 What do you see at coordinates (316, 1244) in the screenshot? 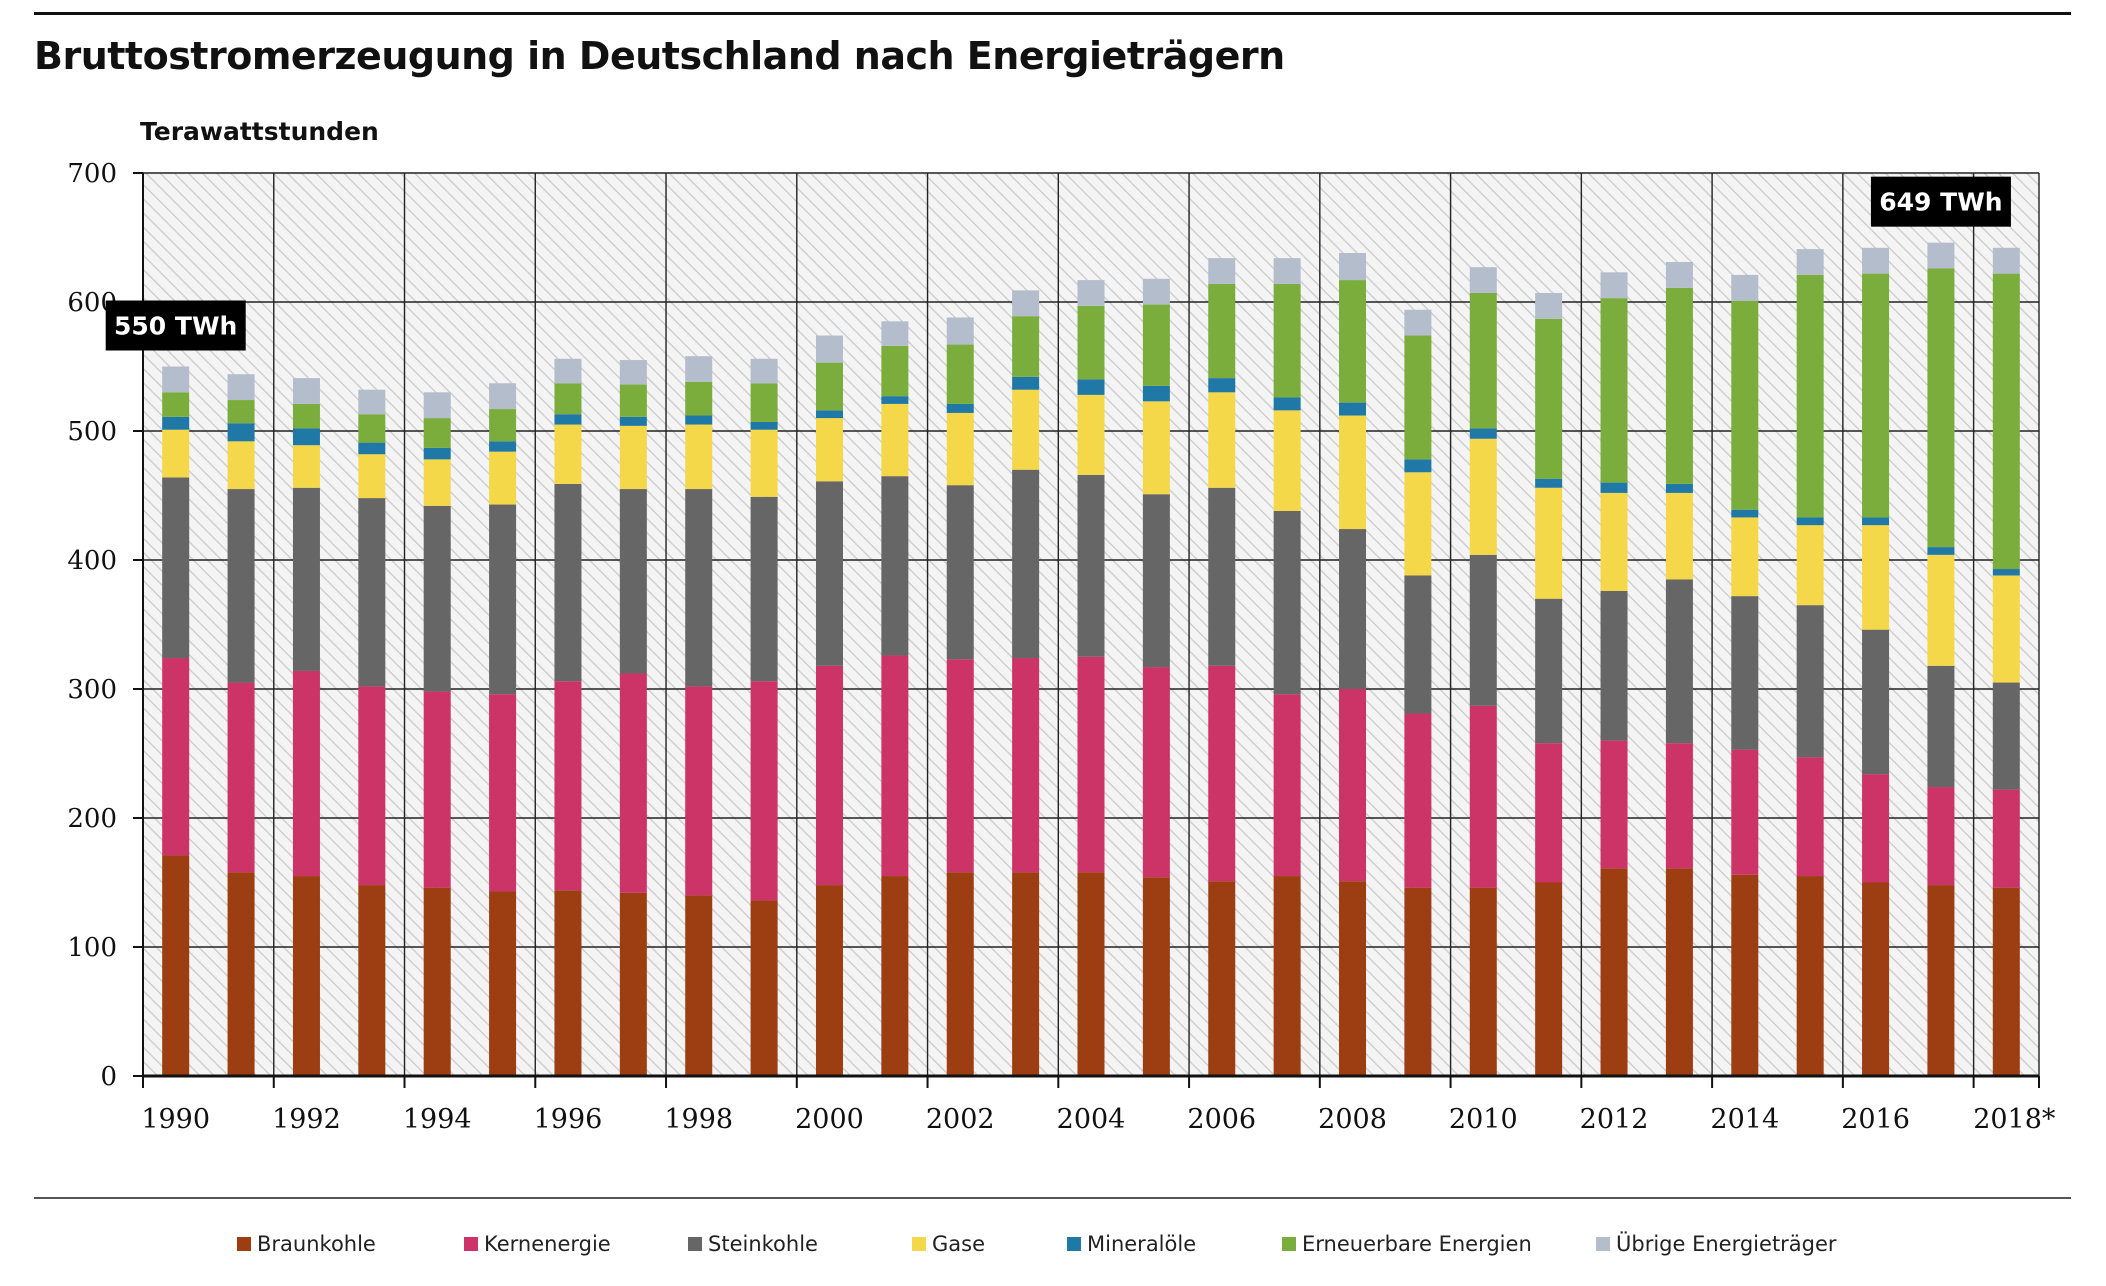
I see `legend-label: Braunkohle` at bounding box center [316, 1244].